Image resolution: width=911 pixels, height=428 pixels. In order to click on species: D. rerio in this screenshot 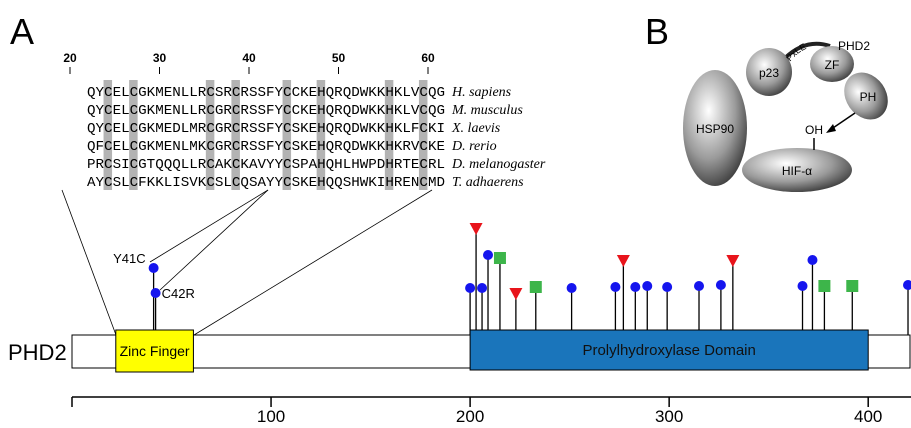, I will do `click(474, 146)`.